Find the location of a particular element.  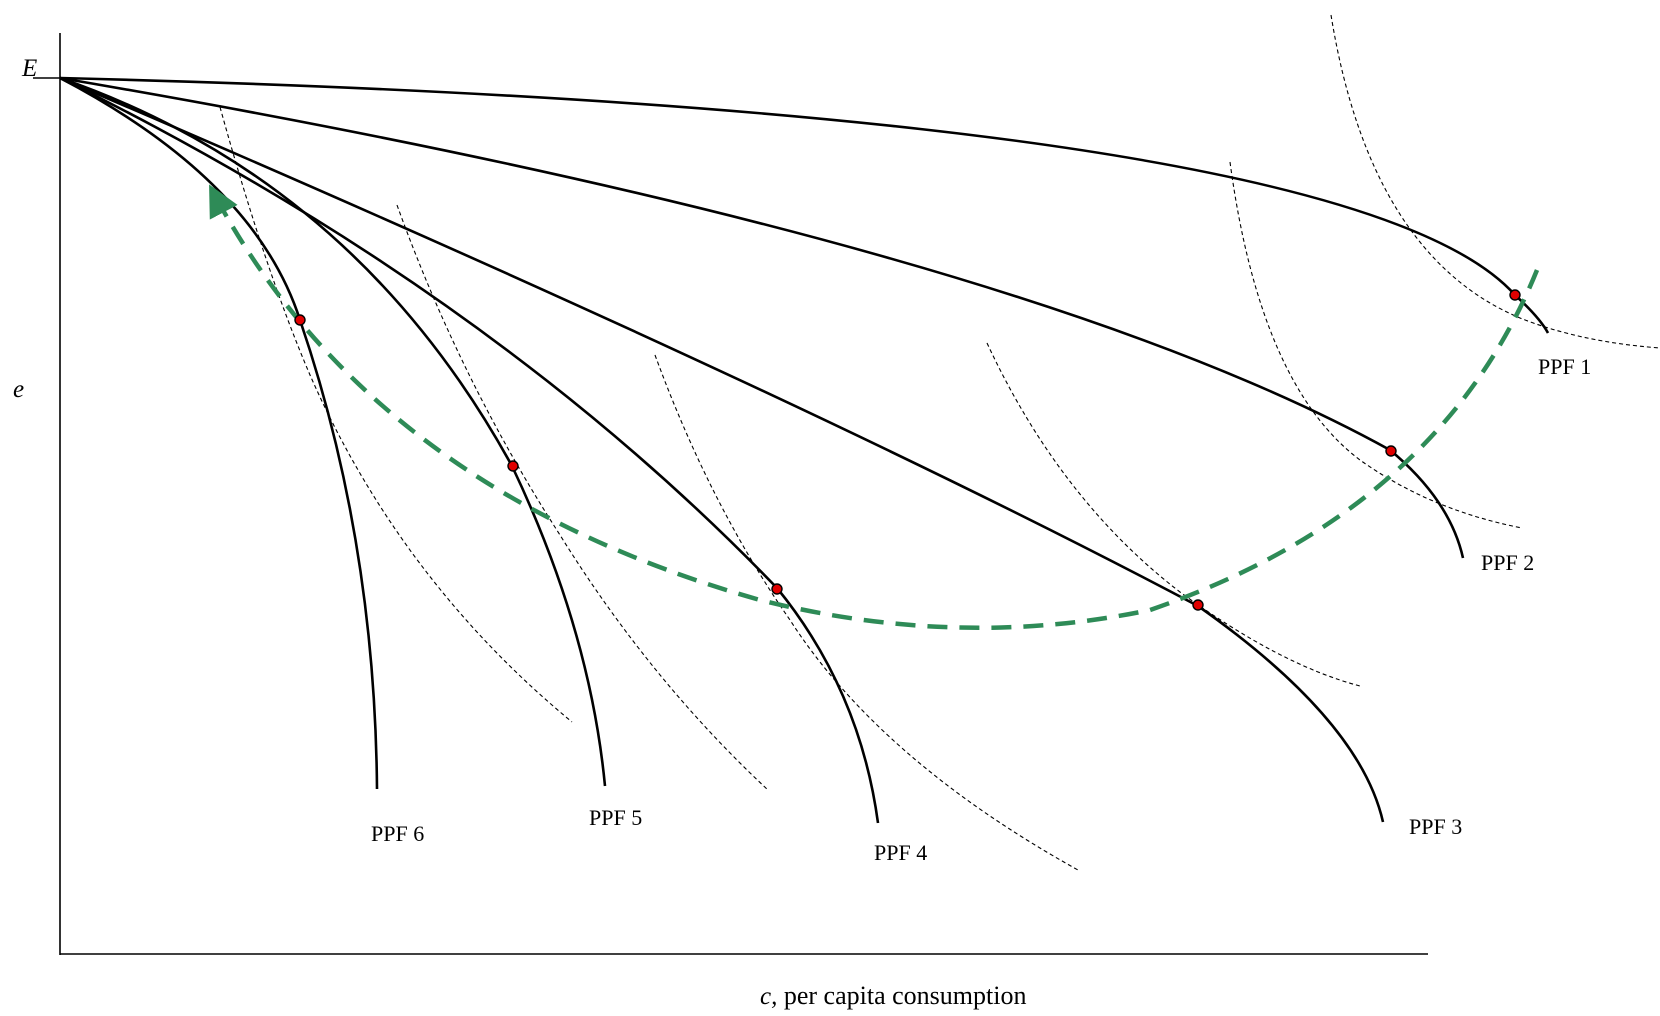

x-axis-label: c, per capita consumption is located at coordinates (893, 995).